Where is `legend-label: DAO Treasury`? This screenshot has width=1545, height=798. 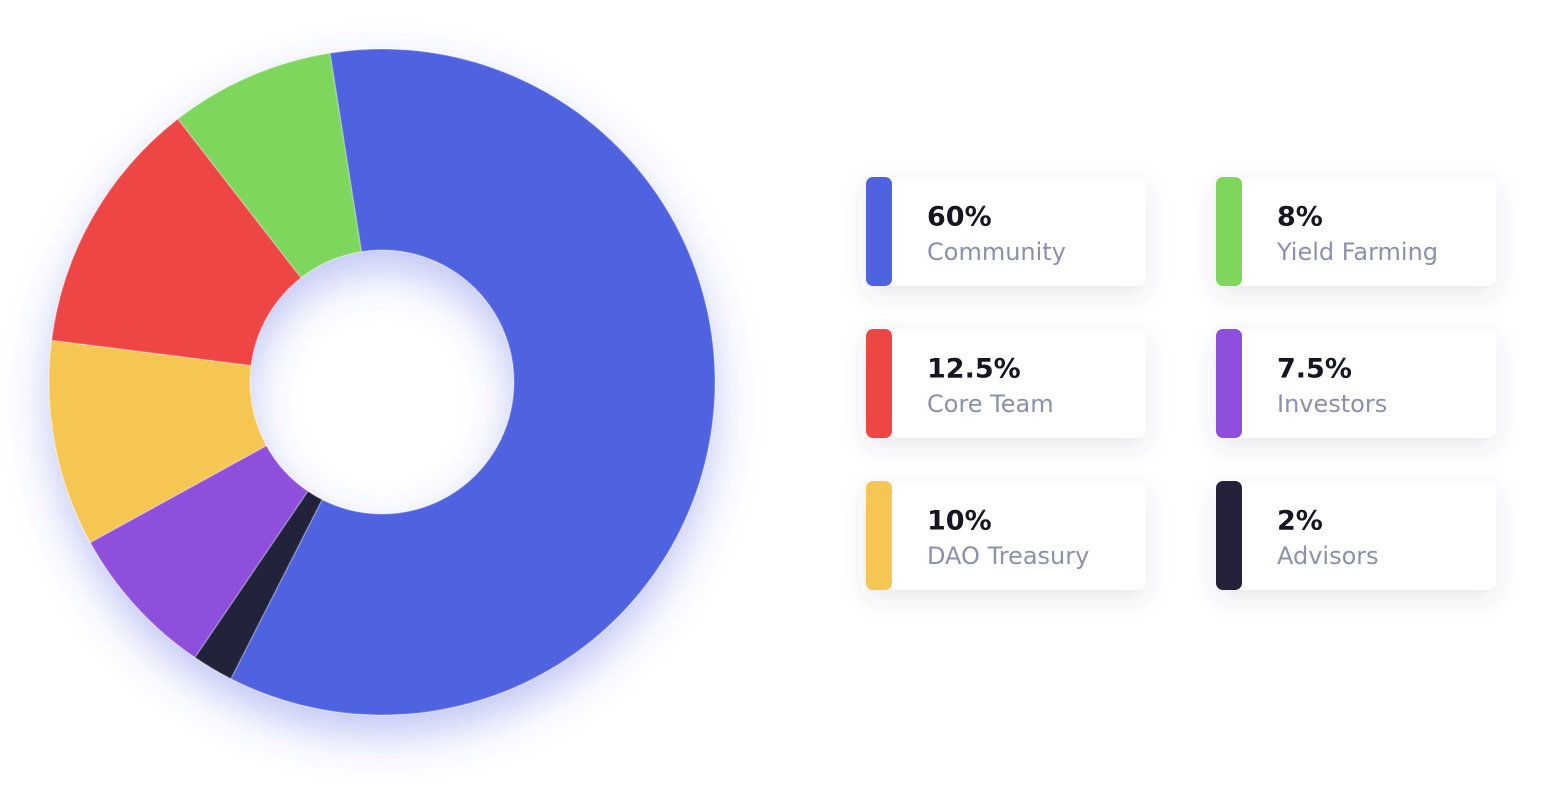 legend-label: DAO Treasury is located at coordinates (1008, 556).